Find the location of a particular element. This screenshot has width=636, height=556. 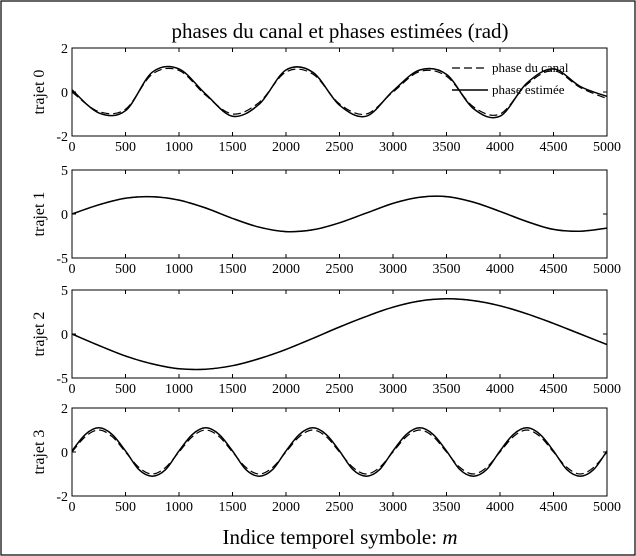

legend: phase du canal phase estimée is located at coordinates (510, 78).